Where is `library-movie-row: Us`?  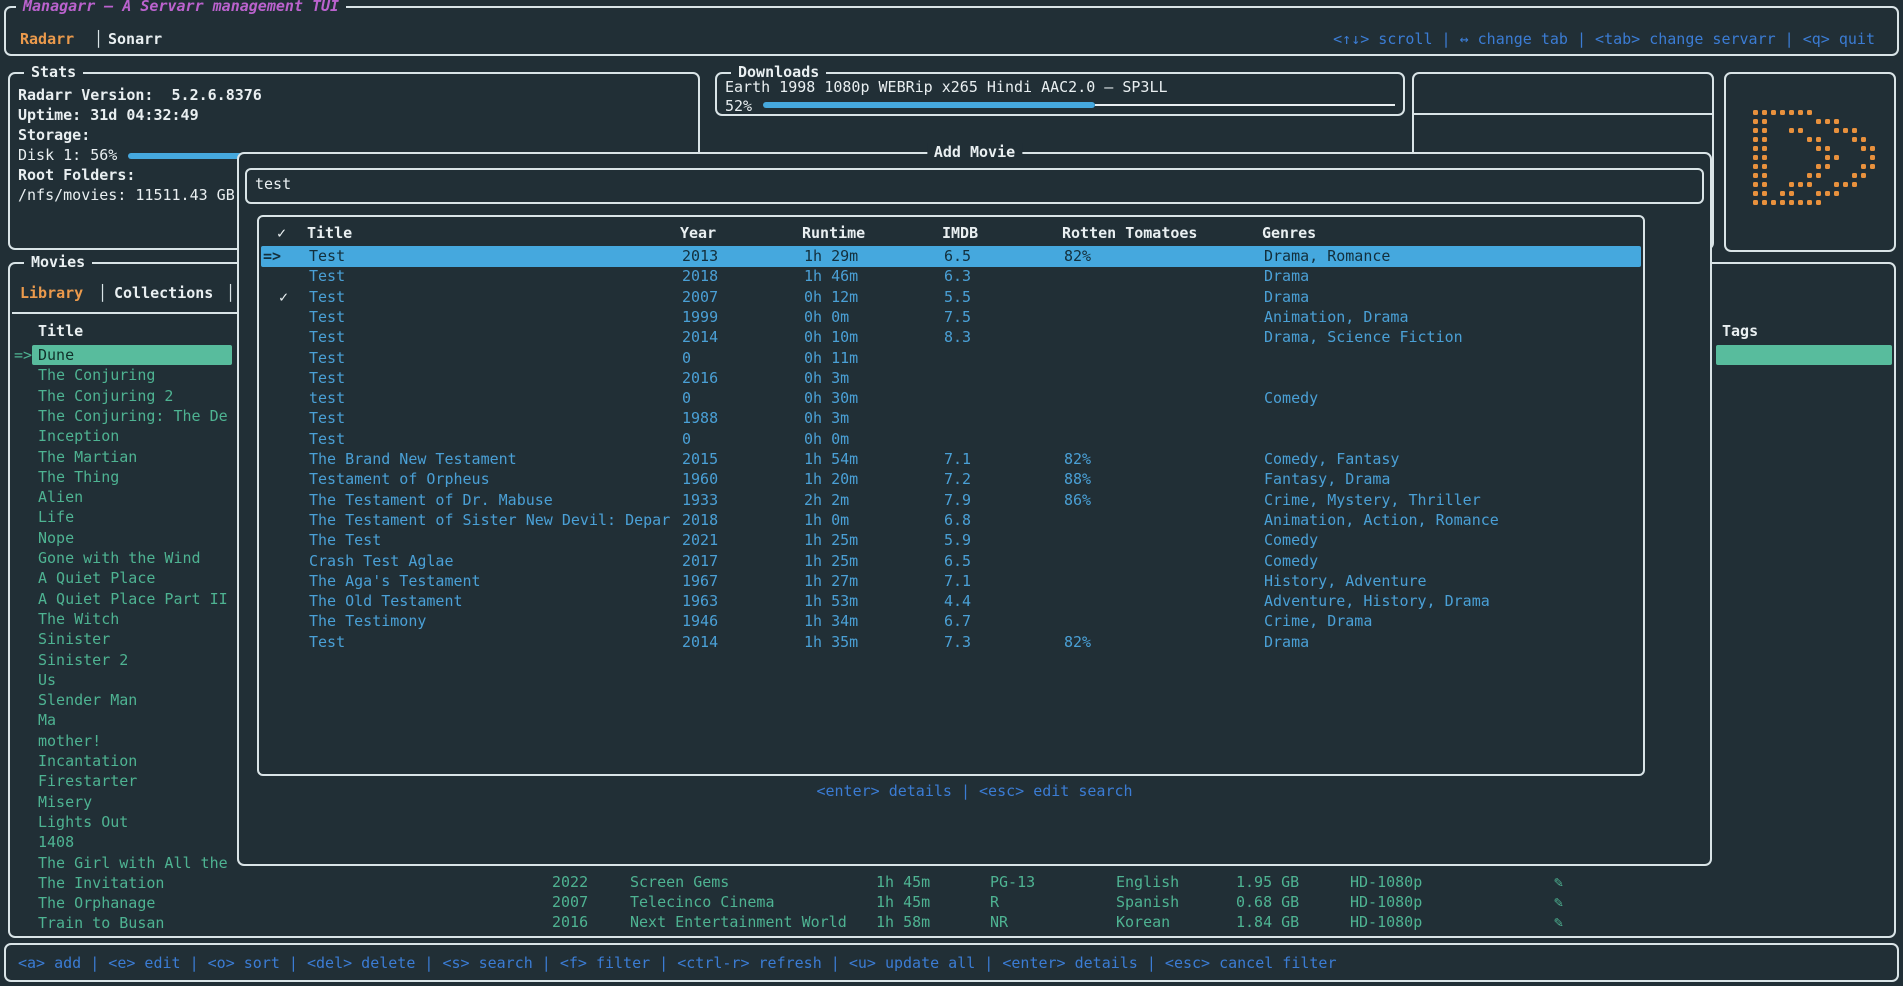
library-movie-row: Us is located at coordinates (125, 680).